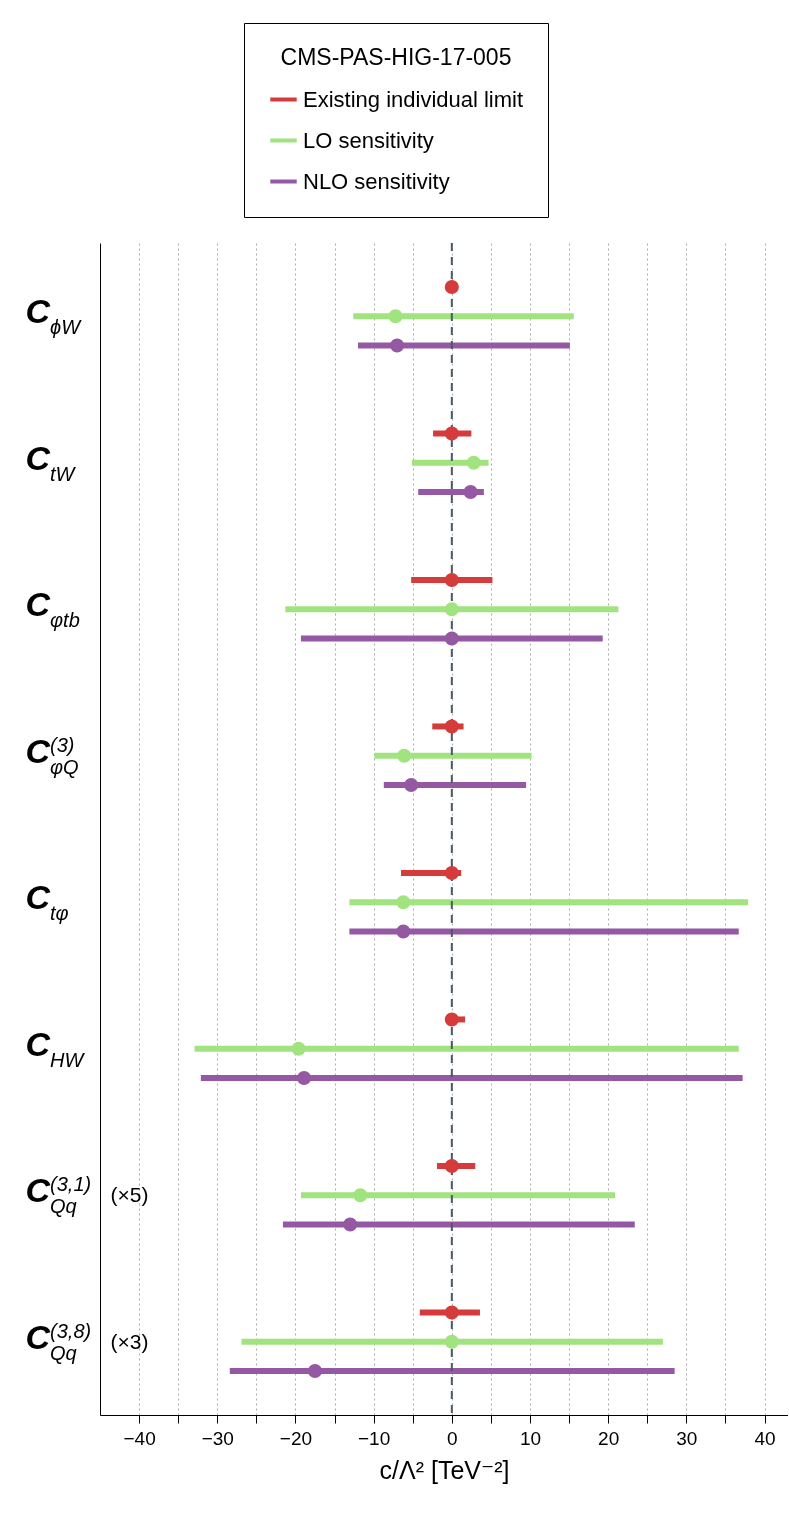 Image resolution: width=789 pixels, height=1521 pixels. I want to click on x-tick-label: 30, so click(687, 1438).